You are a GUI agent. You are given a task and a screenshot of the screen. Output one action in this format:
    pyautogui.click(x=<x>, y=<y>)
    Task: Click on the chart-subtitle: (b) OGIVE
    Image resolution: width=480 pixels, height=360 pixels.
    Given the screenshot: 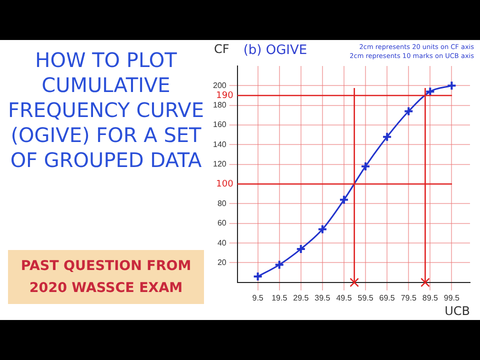 What is the action you would take?
    pyautogui.click(x=275, y=50)
    